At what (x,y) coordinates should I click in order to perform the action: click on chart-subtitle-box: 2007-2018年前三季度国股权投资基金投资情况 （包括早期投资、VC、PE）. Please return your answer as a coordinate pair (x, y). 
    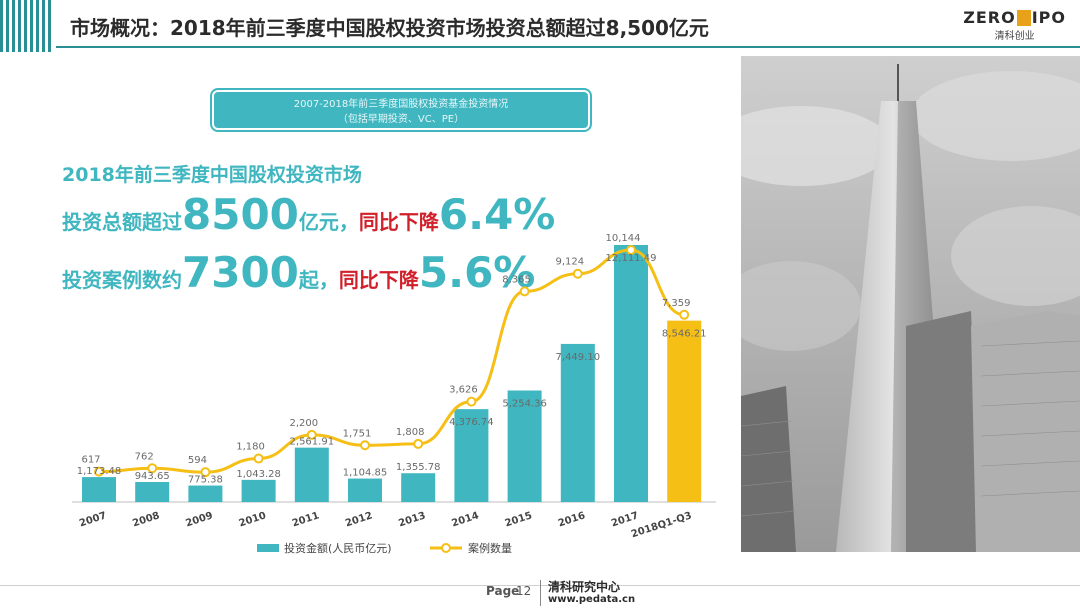
    Looking at the image, I should click on (401, 110).